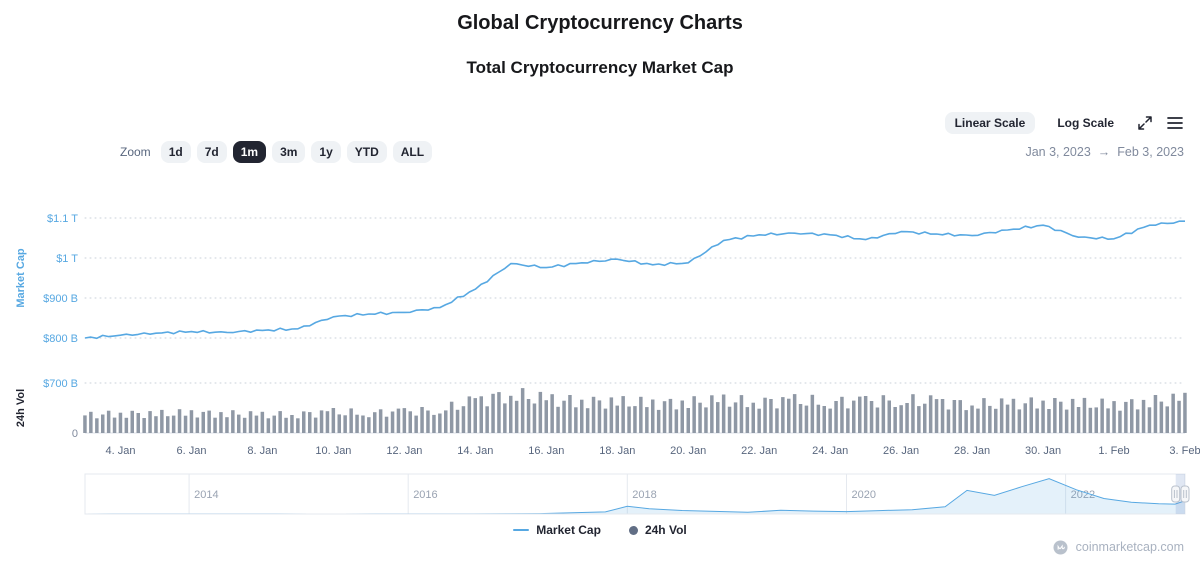  I want to click on navigator: 2014 2016 2018 2020 2022, so click(600, 495).